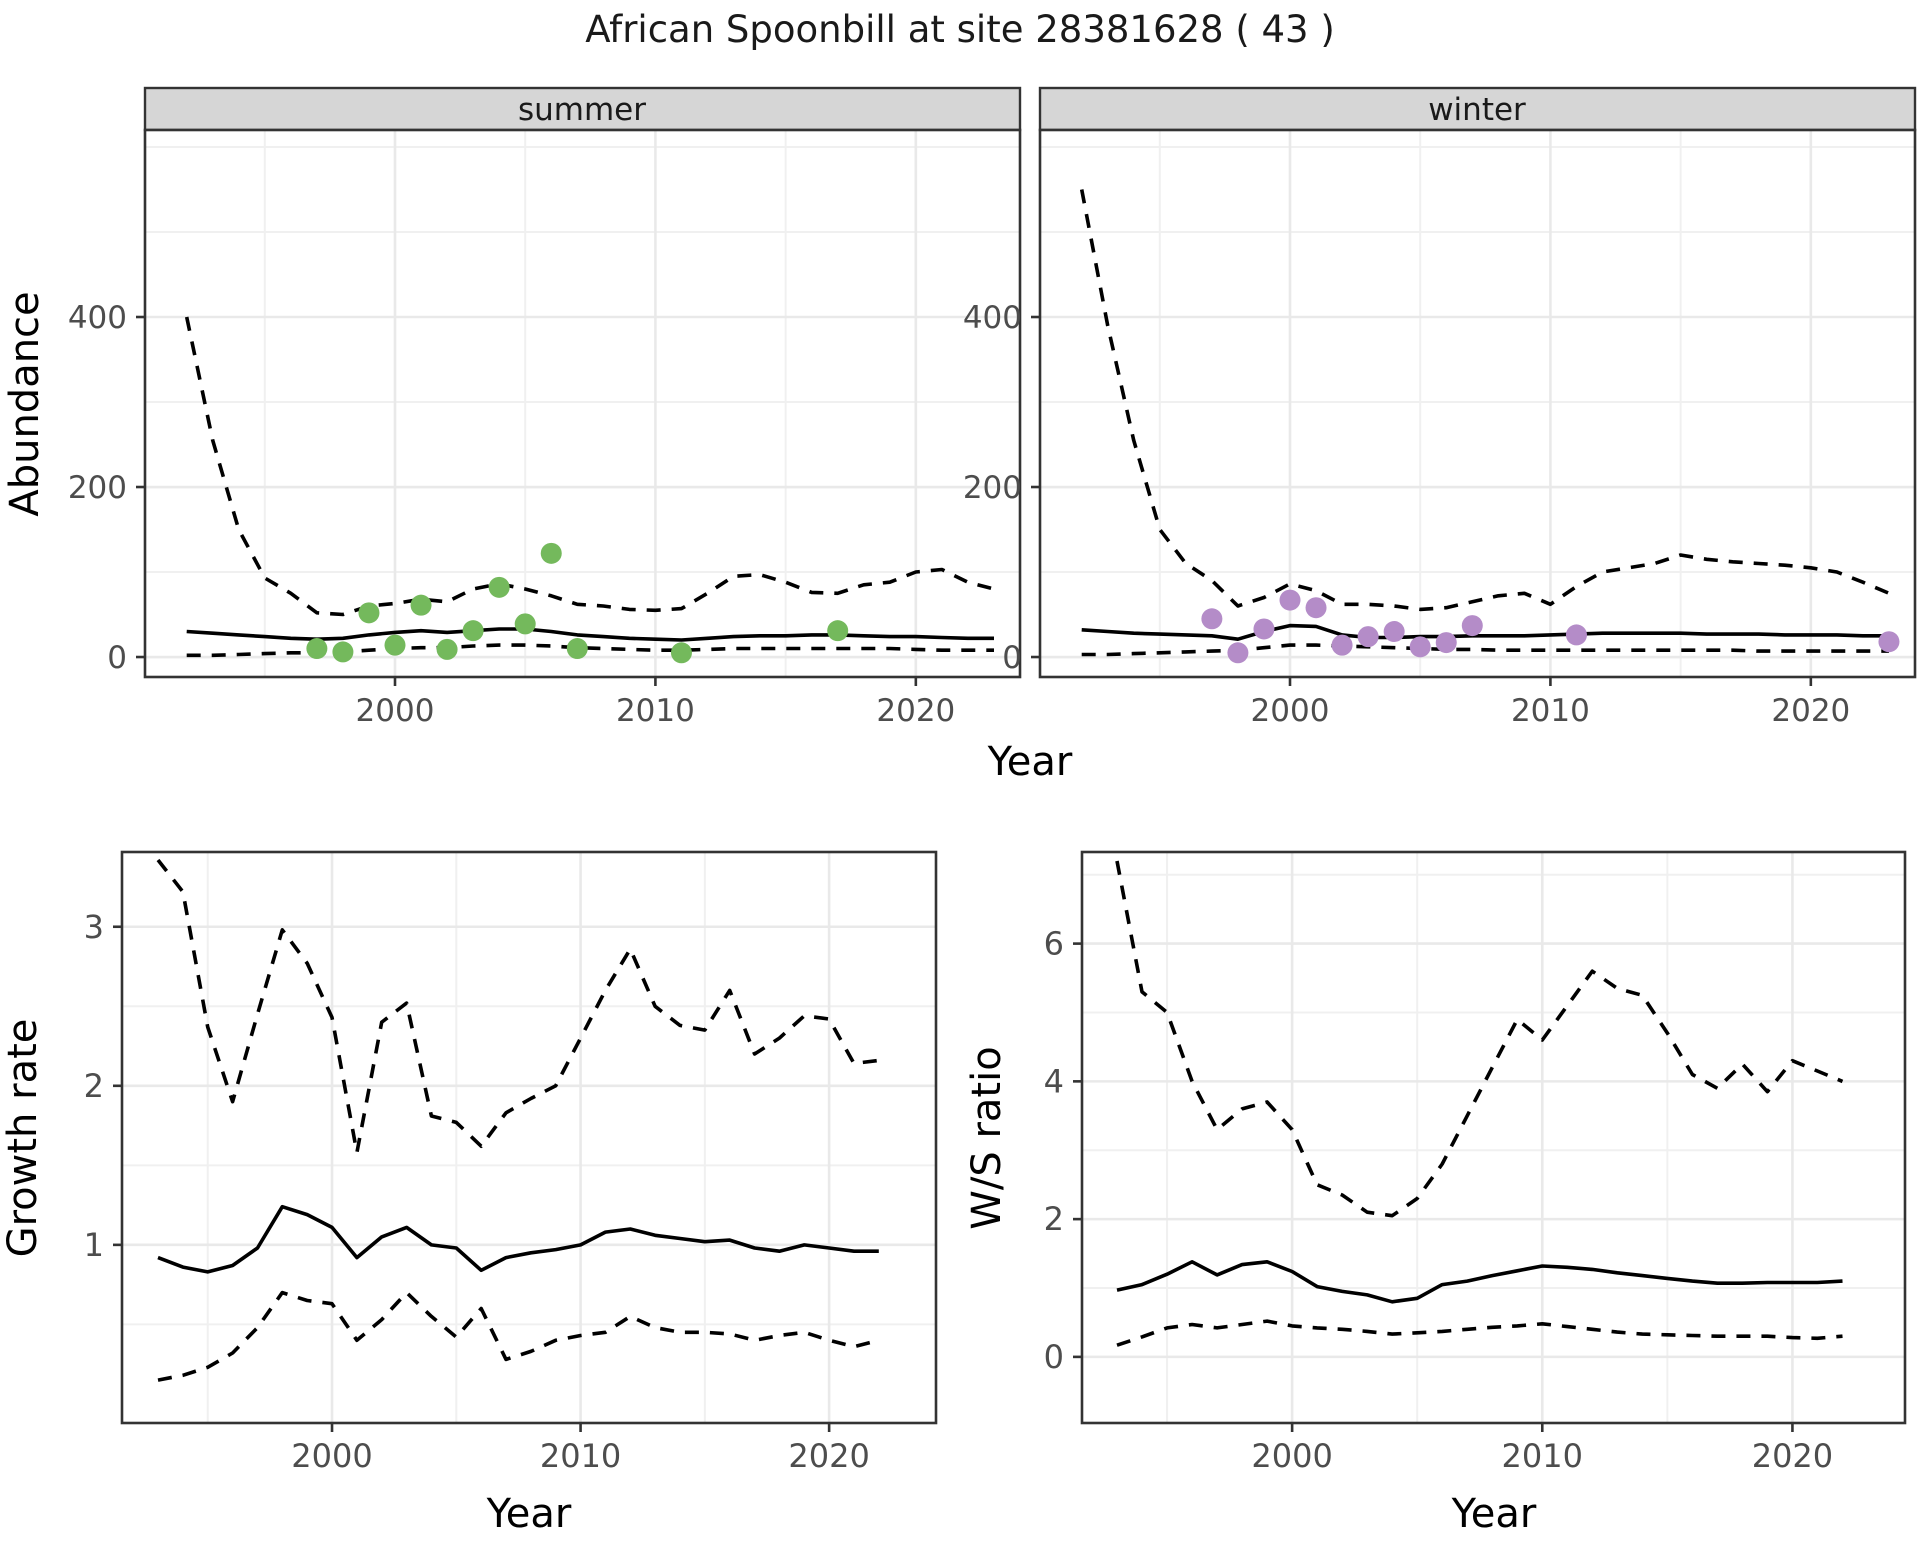  What do you see at coordinates (1054, 1081) in the screenshot?
I see `y-tick-label: 4` at bounding box center [1054, 1081].